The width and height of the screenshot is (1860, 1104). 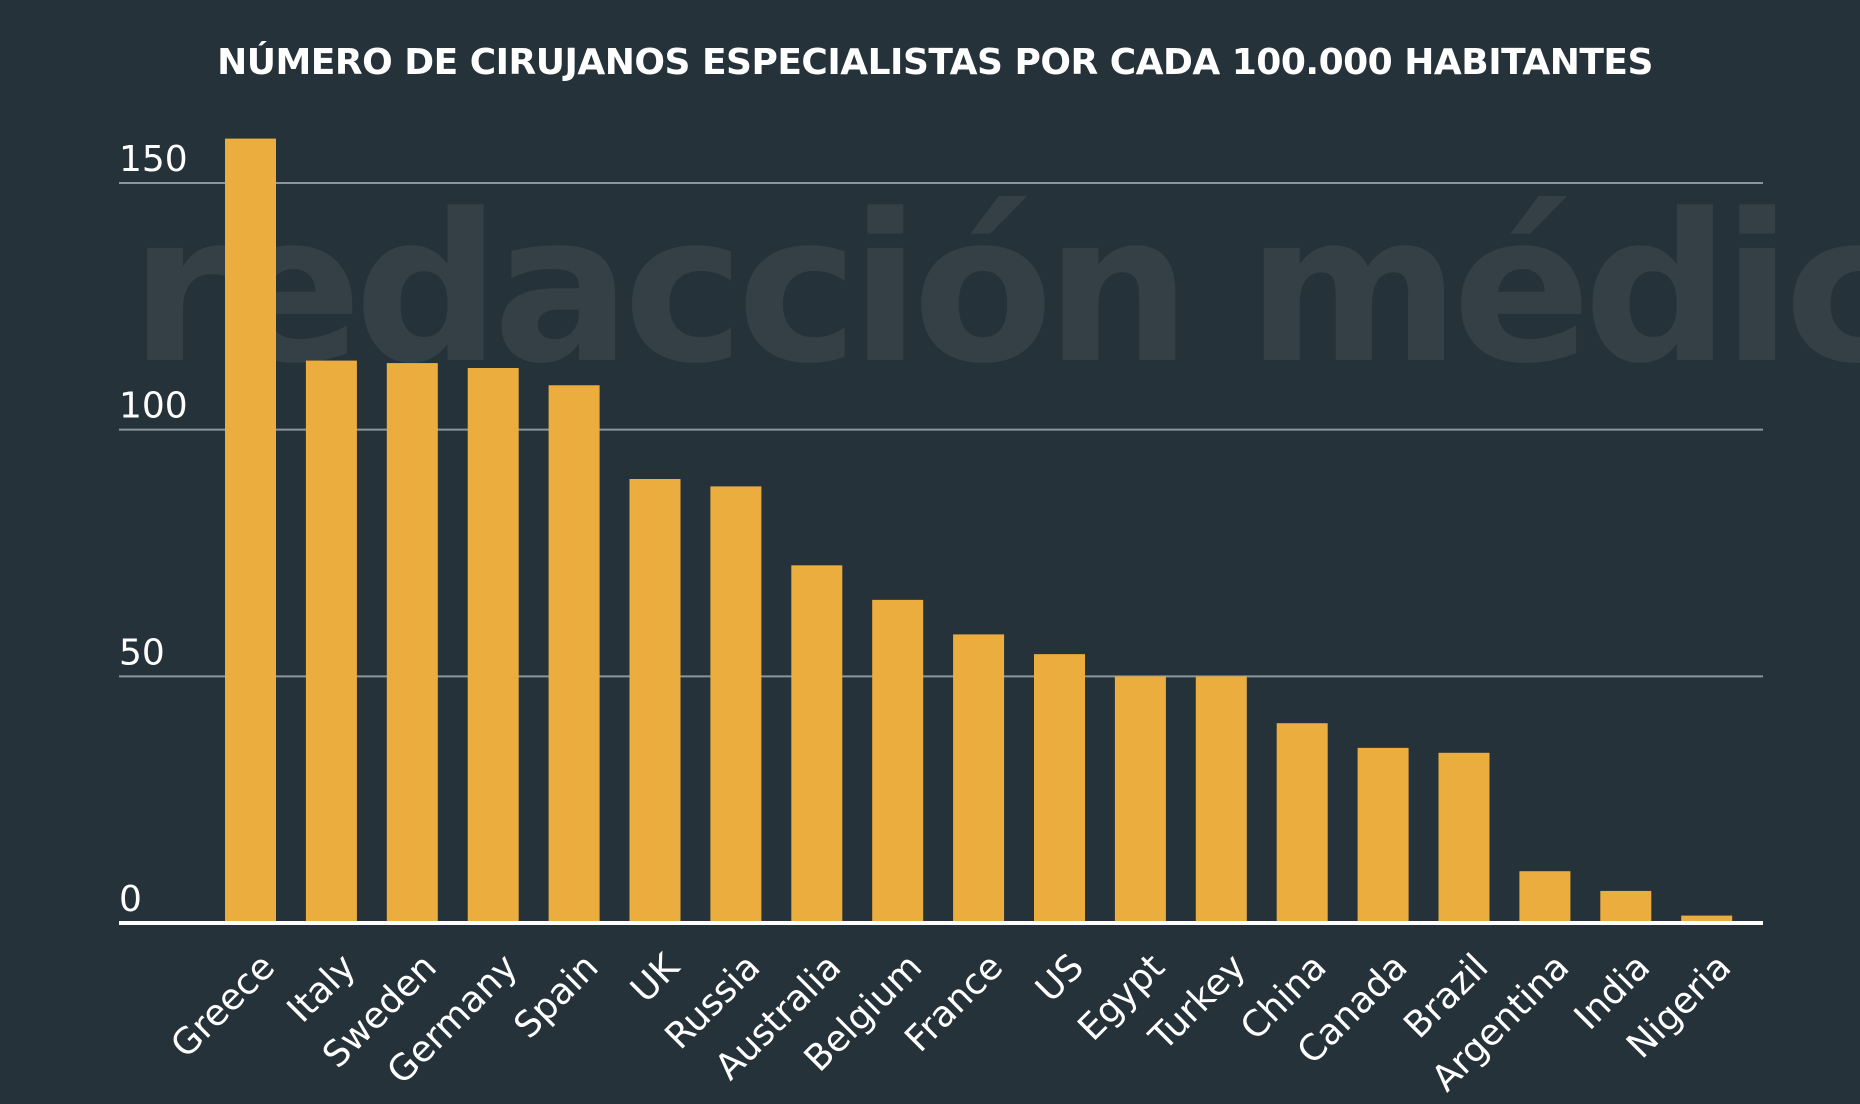 I want to click on bar-china, so click(x=1302, y=823).